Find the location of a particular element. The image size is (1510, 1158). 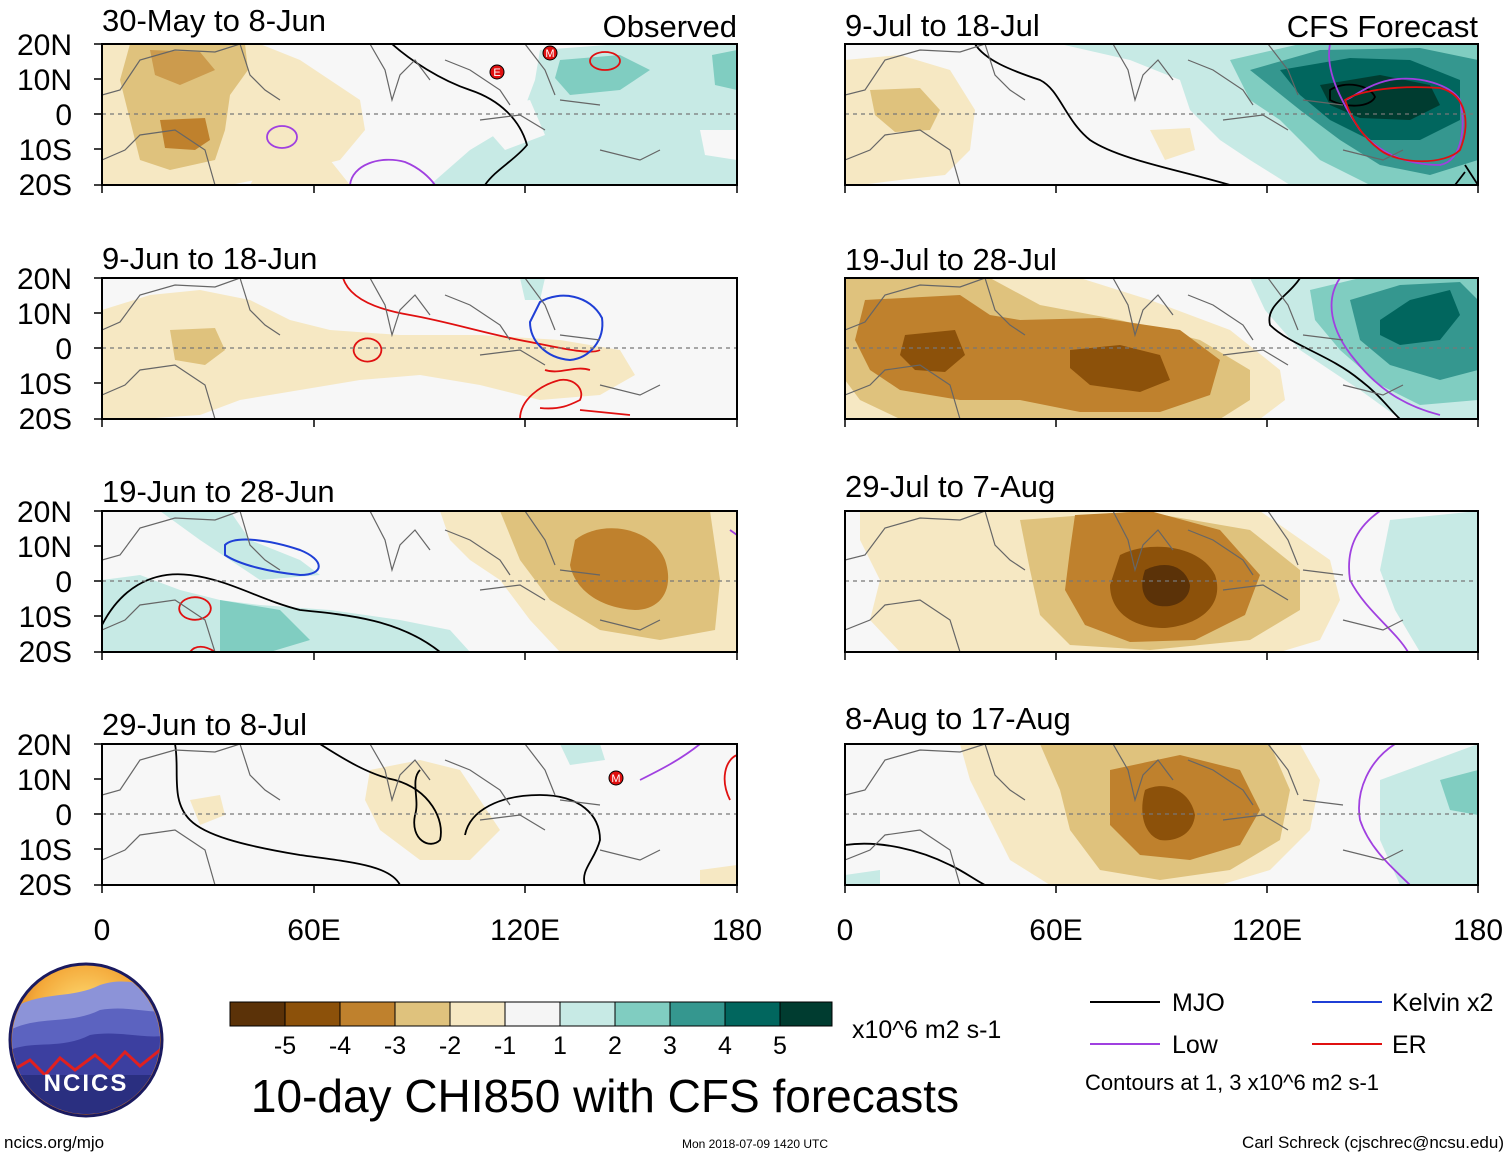

colorbar-units: x10^6 m2 s-1 is located at coordinates (926, 1030).